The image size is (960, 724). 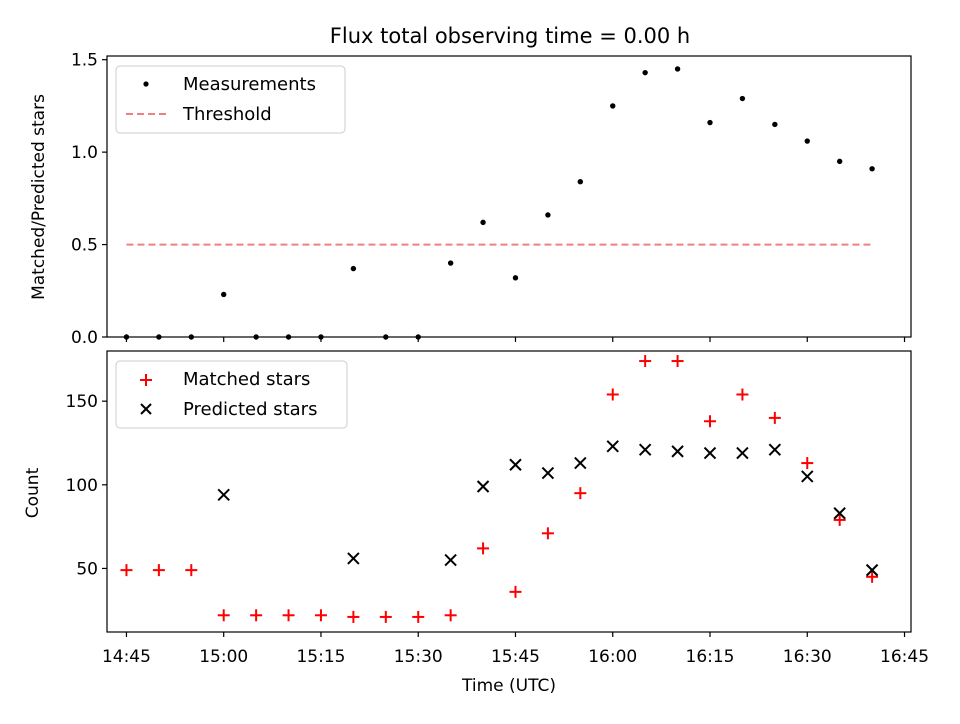 What do you see at coordinates (508, 686) in the screenshot?
I see `bottom-x-axis-label: Time (UTC)` at bounding box center [508, 686].